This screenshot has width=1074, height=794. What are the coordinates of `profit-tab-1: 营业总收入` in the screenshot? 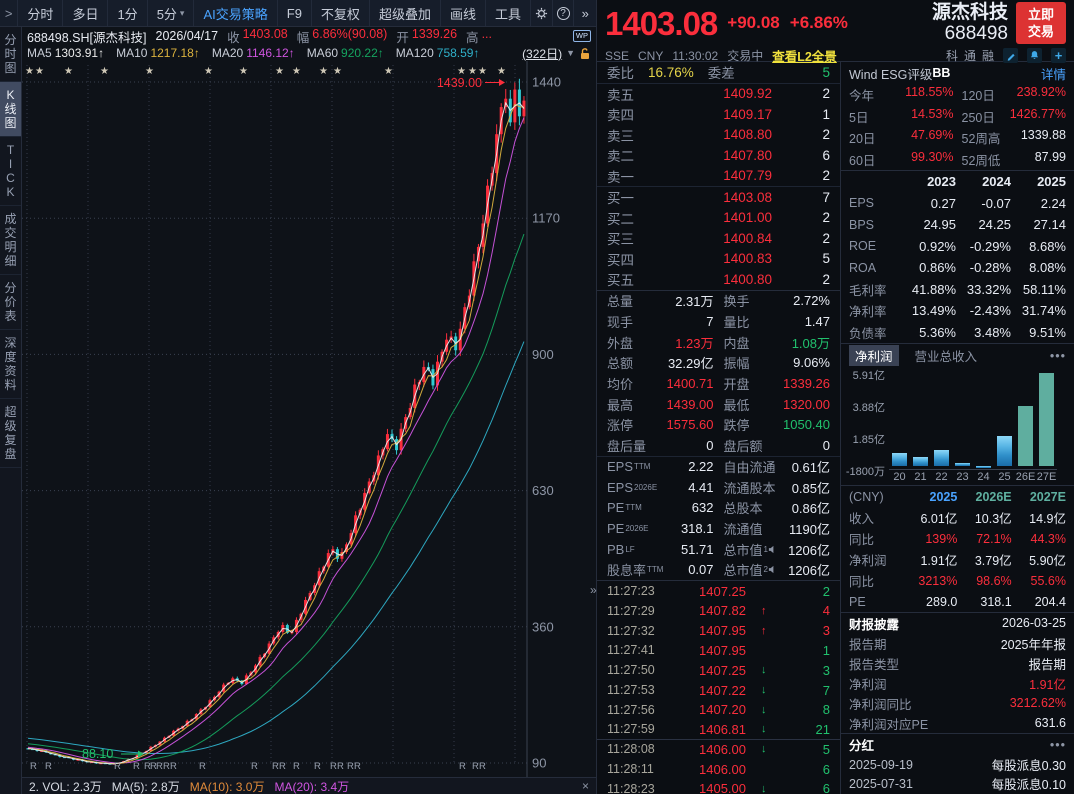 It's located at (946, 357).